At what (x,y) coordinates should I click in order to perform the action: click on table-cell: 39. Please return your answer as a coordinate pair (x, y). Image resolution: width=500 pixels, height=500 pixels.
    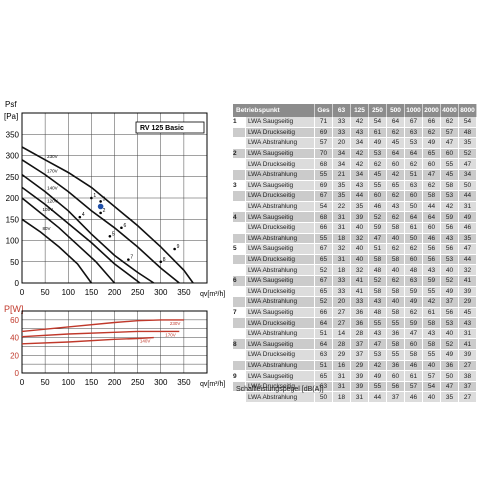
    Looking at the image, I should click on (359, 217).